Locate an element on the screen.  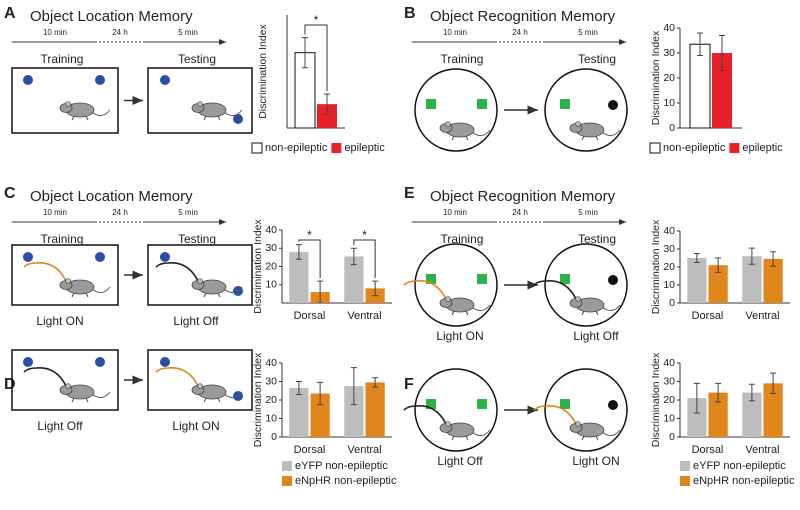
y-tick-label: 0 is located at coordinates (274, 437).